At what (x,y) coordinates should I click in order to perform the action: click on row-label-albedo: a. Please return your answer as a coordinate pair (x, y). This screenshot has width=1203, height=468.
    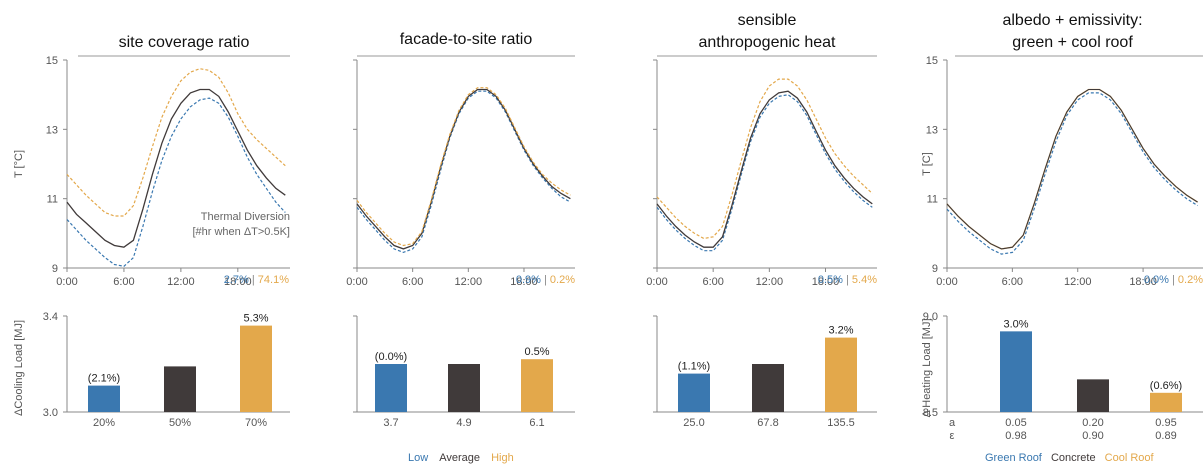
    Looking at the image, I should click on (952, 423).